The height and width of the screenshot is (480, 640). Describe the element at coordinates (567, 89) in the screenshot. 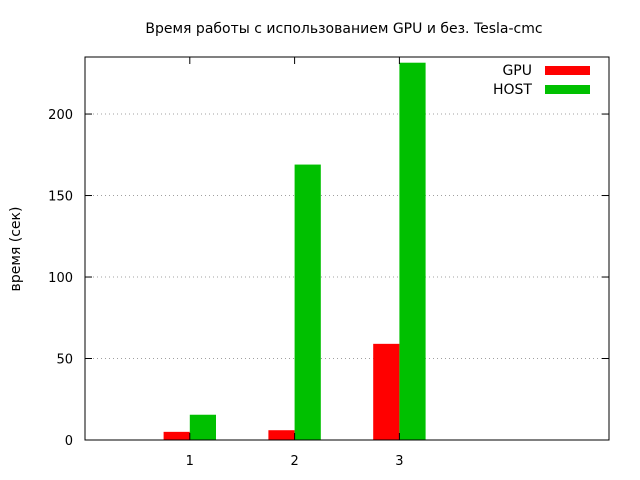

I see `legend-swatch-host` at that location.